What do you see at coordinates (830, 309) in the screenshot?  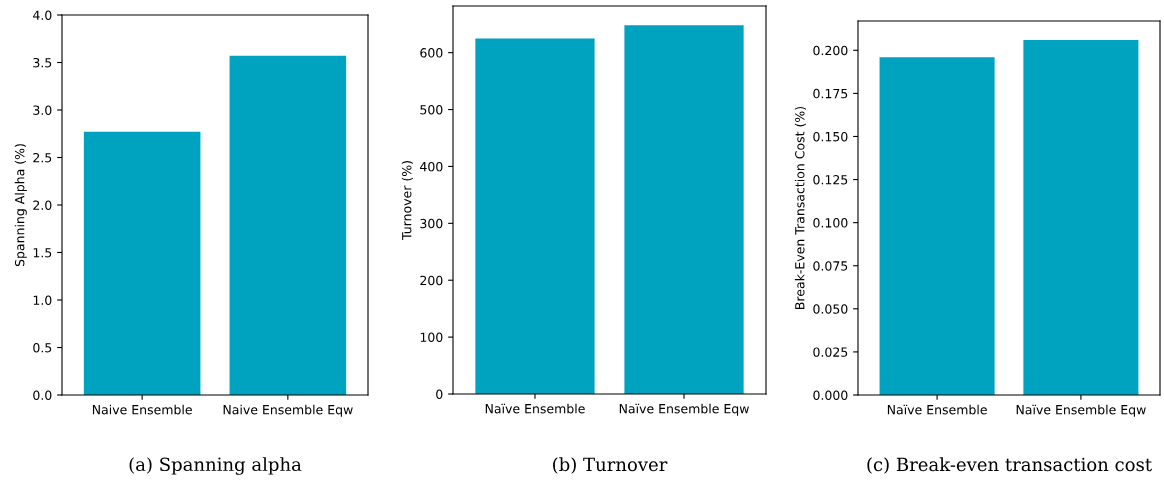 I see `y-tick-label: 0.050` at bounding box center [830, 309].